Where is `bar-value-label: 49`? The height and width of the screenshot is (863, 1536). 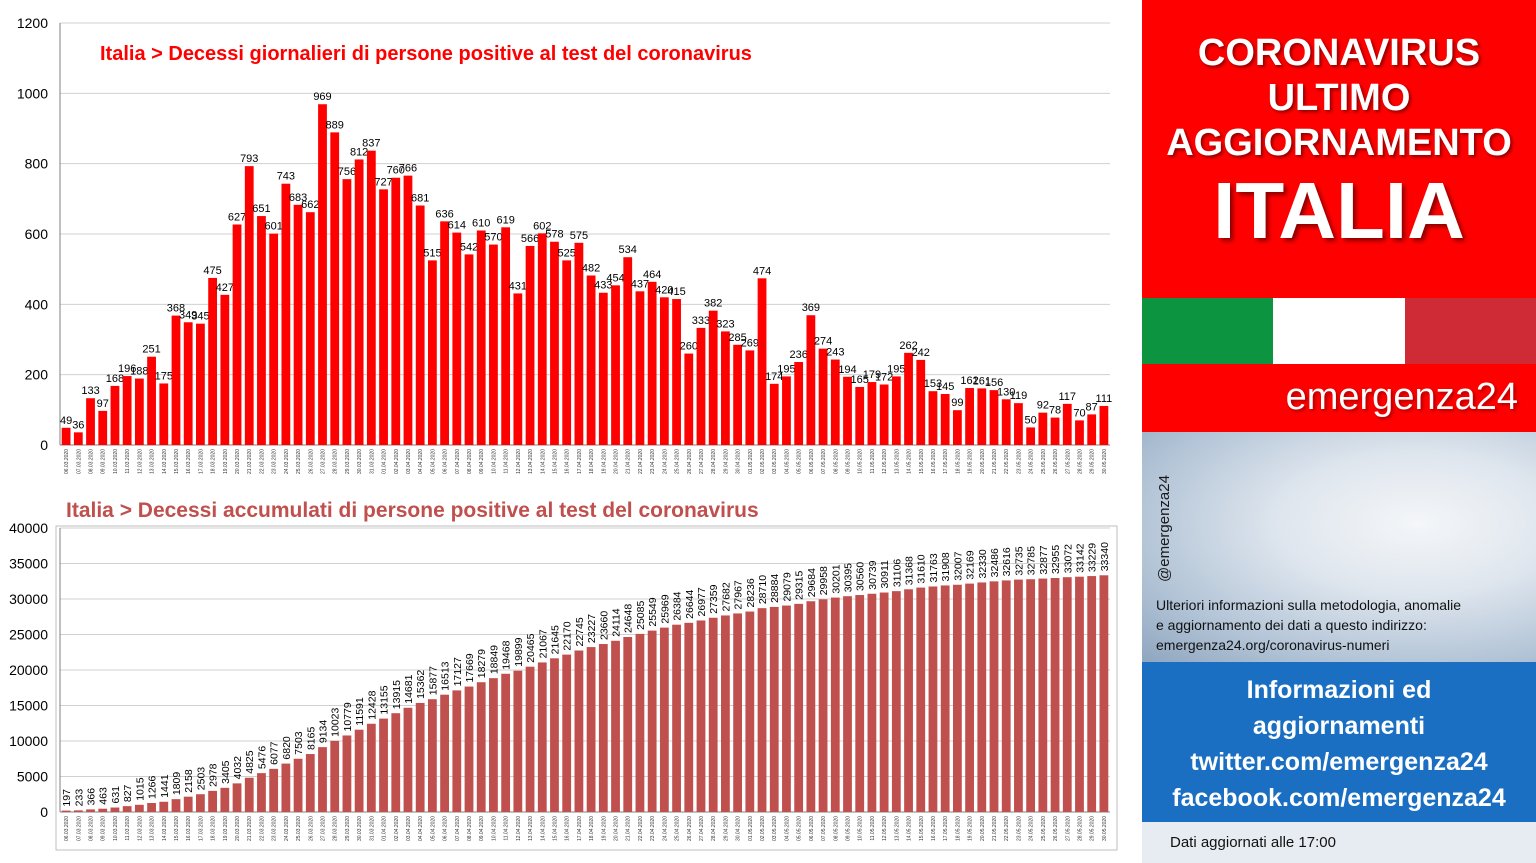 bar-value-label: 49 is located at coordinates (66, 421).